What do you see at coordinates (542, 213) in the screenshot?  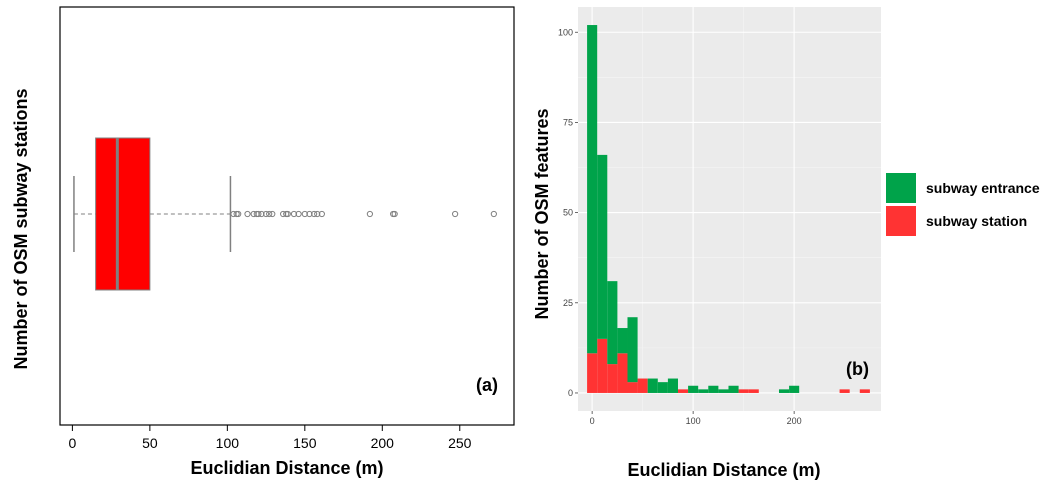 I see `panel-b-y-axis-title: Number of OSM features` at bounding box center [542, 213].